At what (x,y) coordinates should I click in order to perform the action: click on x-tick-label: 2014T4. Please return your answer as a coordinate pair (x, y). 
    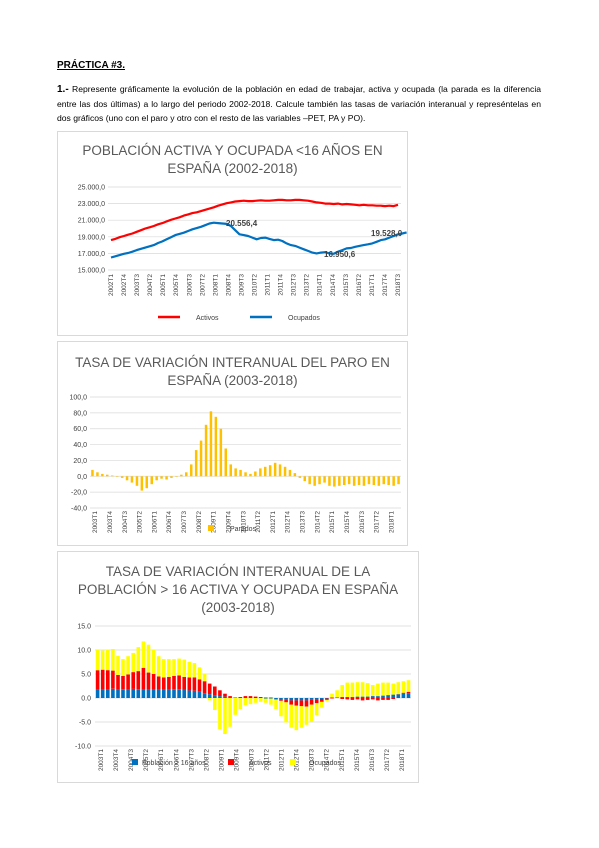
    Looking at the image, I should click on (333, 285).